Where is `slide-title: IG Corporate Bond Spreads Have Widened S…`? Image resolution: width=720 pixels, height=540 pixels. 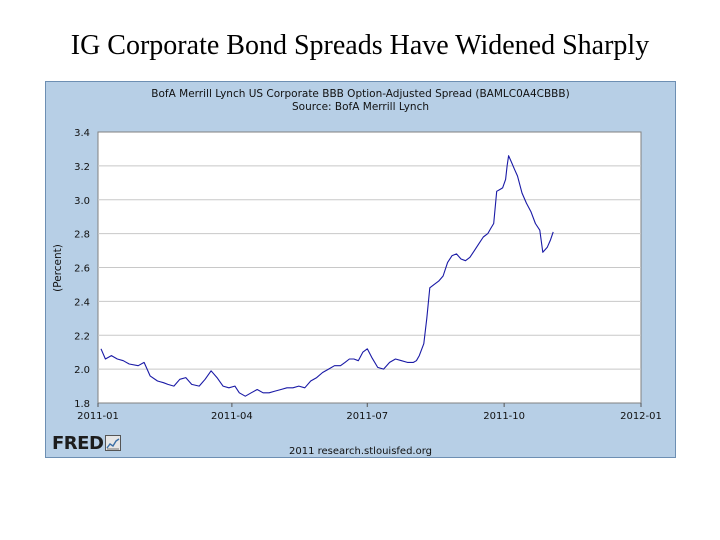
slide-title: IG Corporate Bond Spreads Have Widened S… is located at coordinates (360, 45).